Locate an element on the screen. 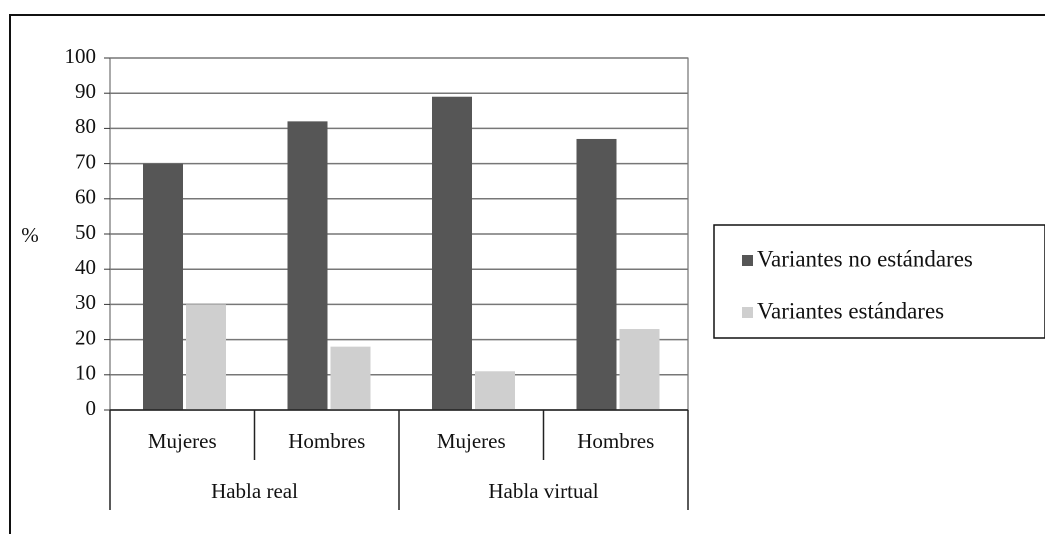 This screenshot has height=534, width=1045. y-tick-label: 90 is located at coordinates (85, 91).